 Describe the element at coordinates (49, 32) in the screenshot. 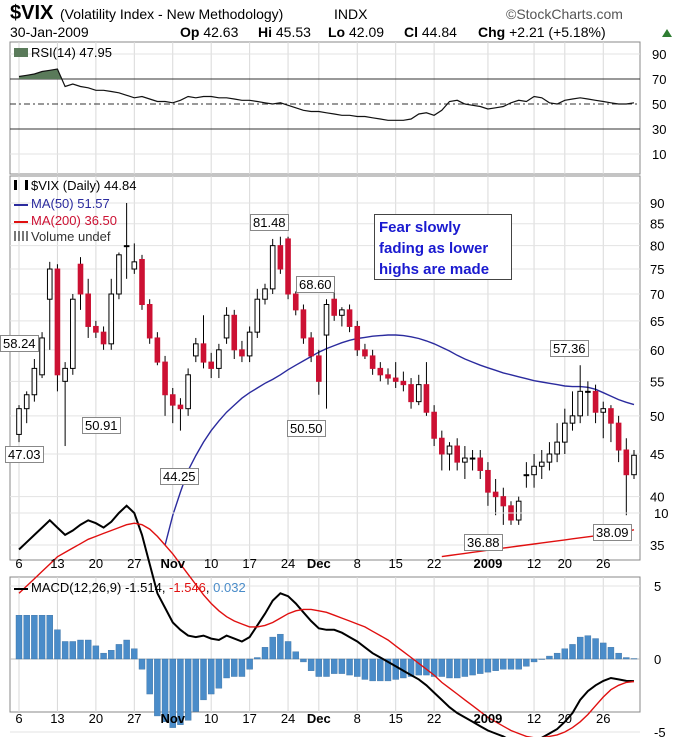

I see `chart-date: 30-Jan-2009` at that location.